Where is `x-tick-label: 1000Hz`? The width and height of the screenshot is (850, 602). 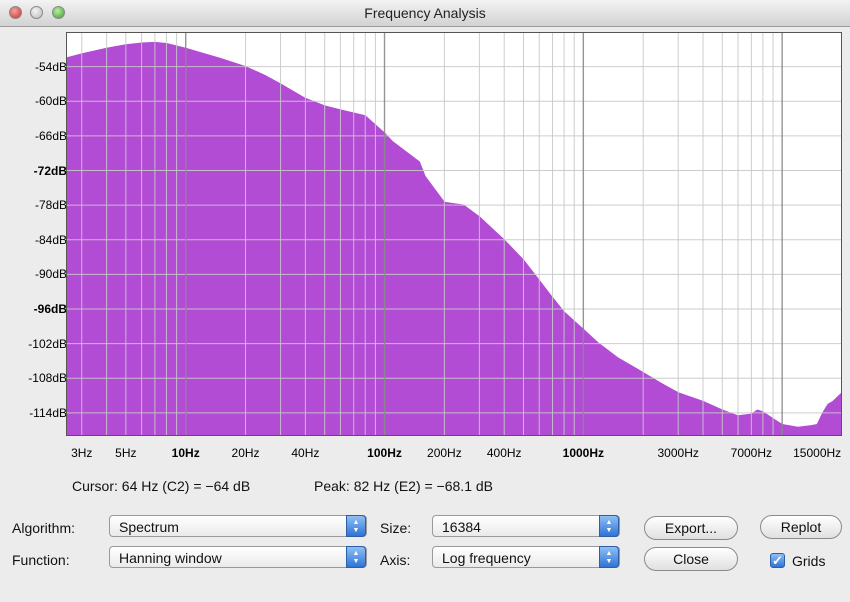 x-tick-label: 1000Hz is located at coordinates (583, 453).